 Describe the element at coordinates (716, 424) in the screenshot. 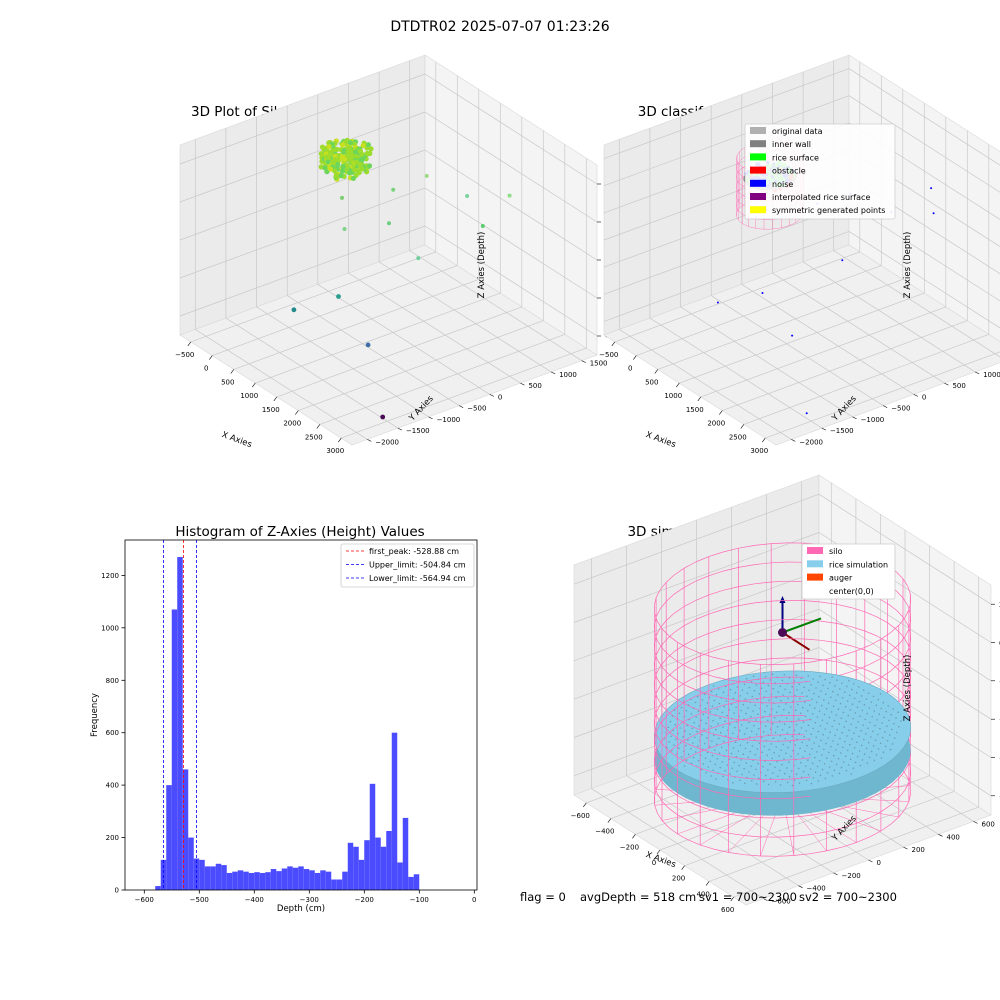

I see `classify-xtick-label: 2000` at that location.